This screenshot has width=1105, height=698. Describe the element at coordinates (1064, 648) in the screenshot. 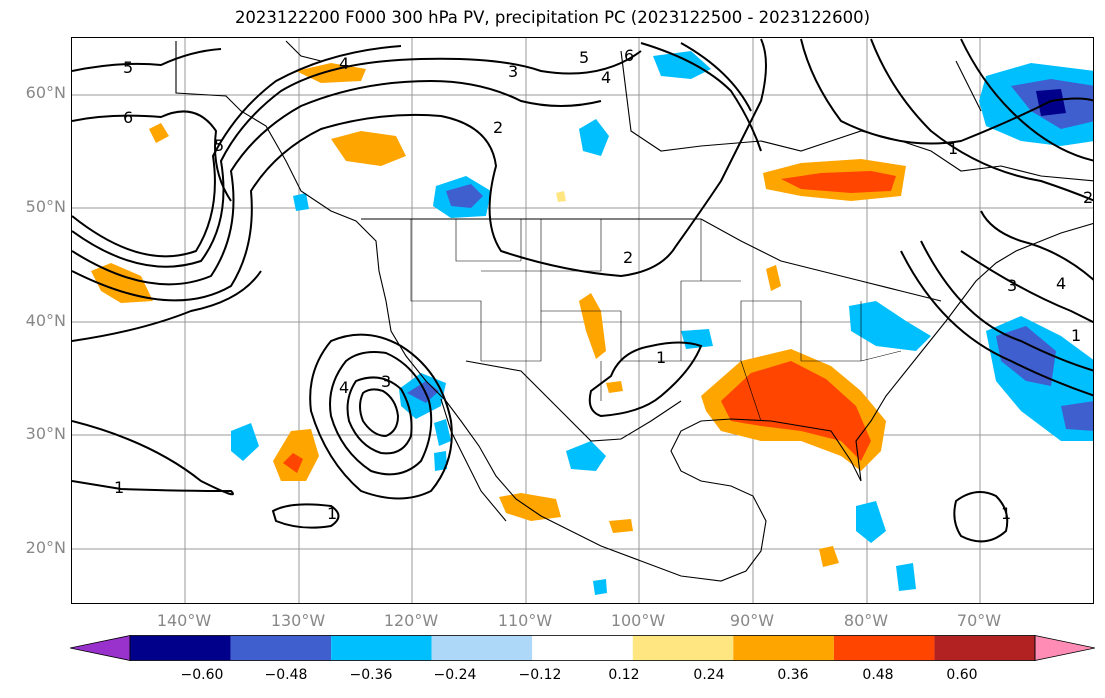

I see `colorbar-extend-high` at that location.